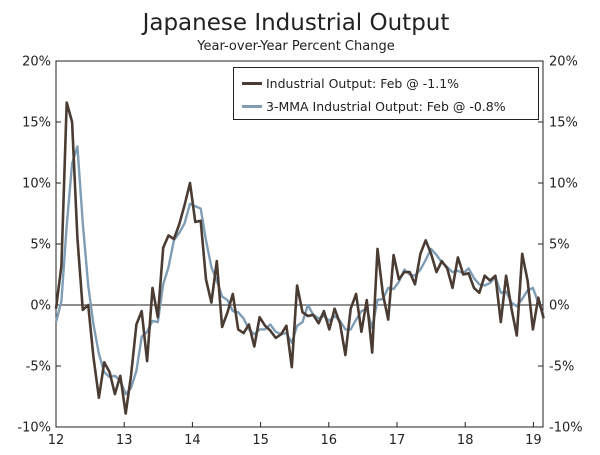 Image resolution: width=600 pixels, height=455 pixels. What do you see at coordinates (36, 62) in the screenshot?
I see `y-tick-label-left: 20%` at bounding box center [36, 62].